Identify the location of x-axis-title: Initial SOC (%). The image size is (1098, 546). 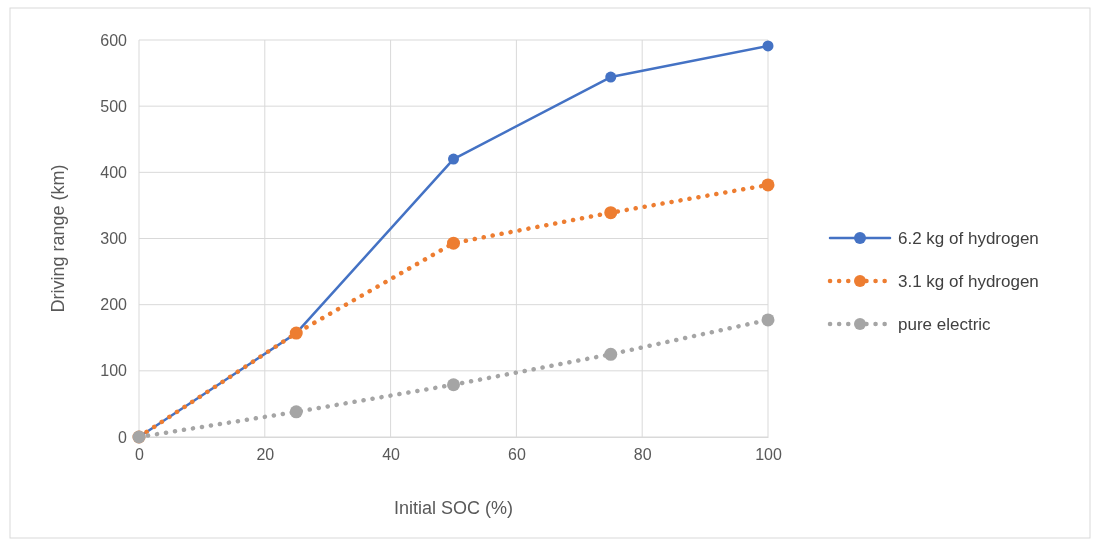
(453, 508).